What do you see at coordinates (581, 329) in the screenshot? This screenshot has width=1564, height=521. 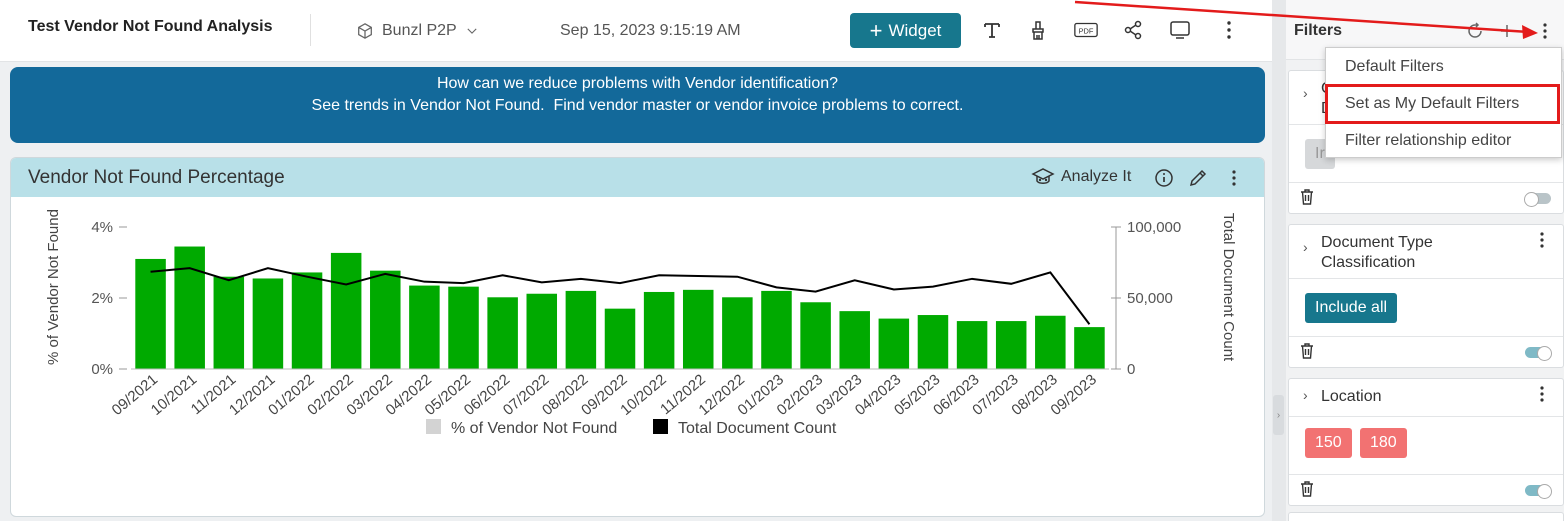 I see `bar-08-2022` at bounding box center [581, 329].